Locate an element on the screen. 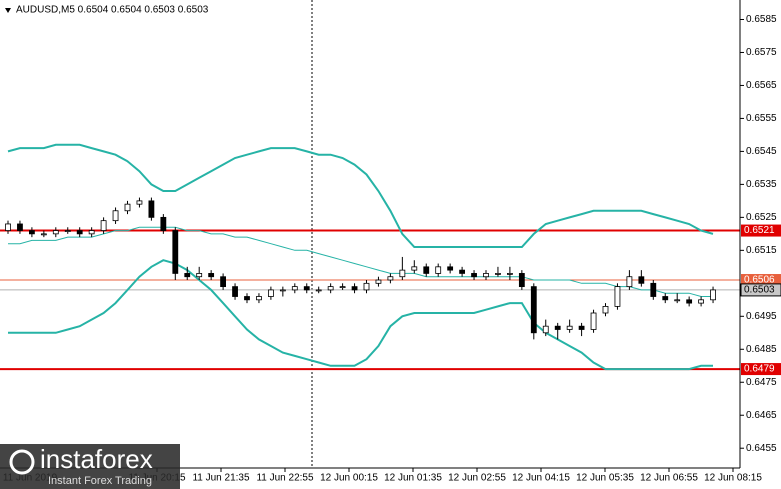  y-tick-label: 0.6565 is located at coordinates (761, 85).